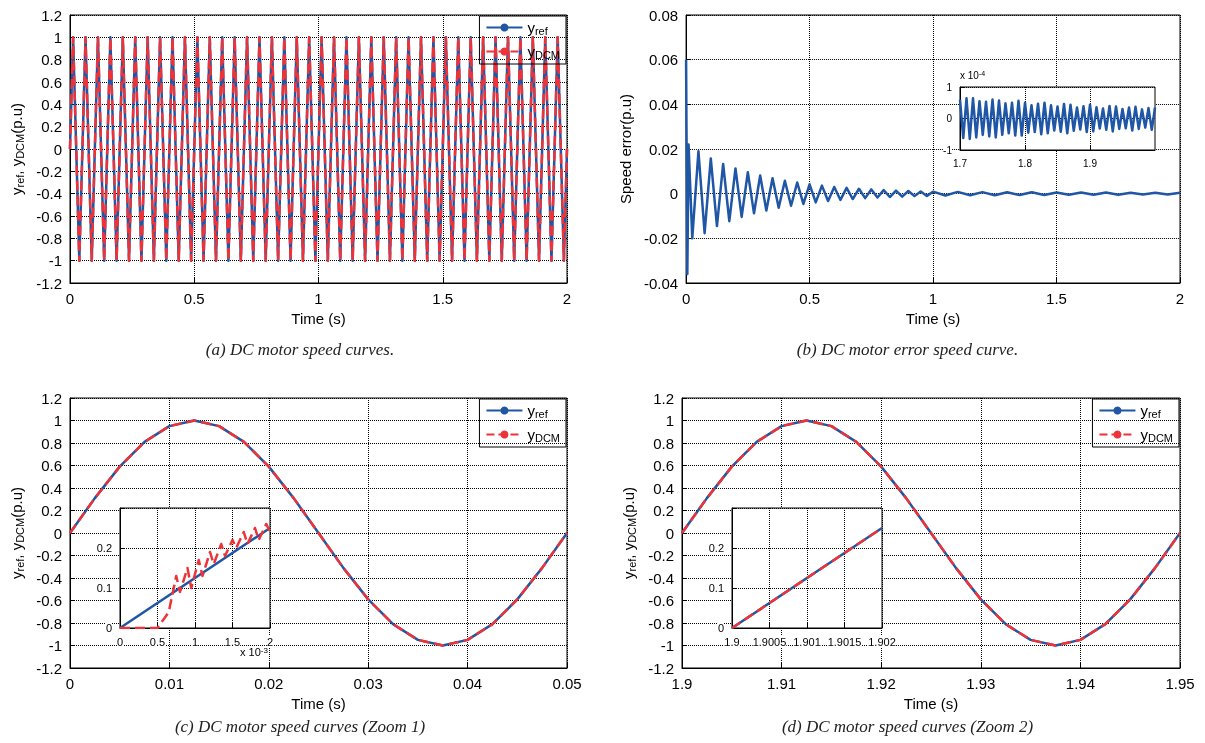  I want to click on y-tick-label: -0.02, so click(661, 238).